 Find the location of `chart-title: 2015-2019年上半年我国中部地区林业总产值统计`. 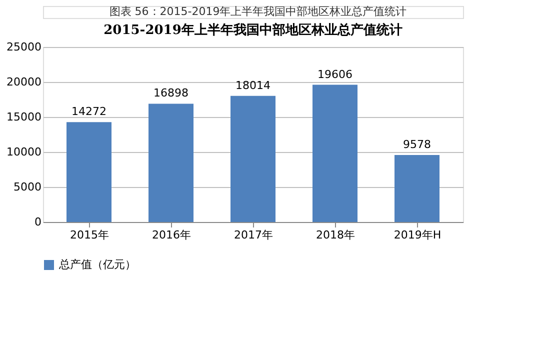

chart-title: 2015-2019年上半年我国中部地区林业总产值统计 is located at coordinates (253, 30).